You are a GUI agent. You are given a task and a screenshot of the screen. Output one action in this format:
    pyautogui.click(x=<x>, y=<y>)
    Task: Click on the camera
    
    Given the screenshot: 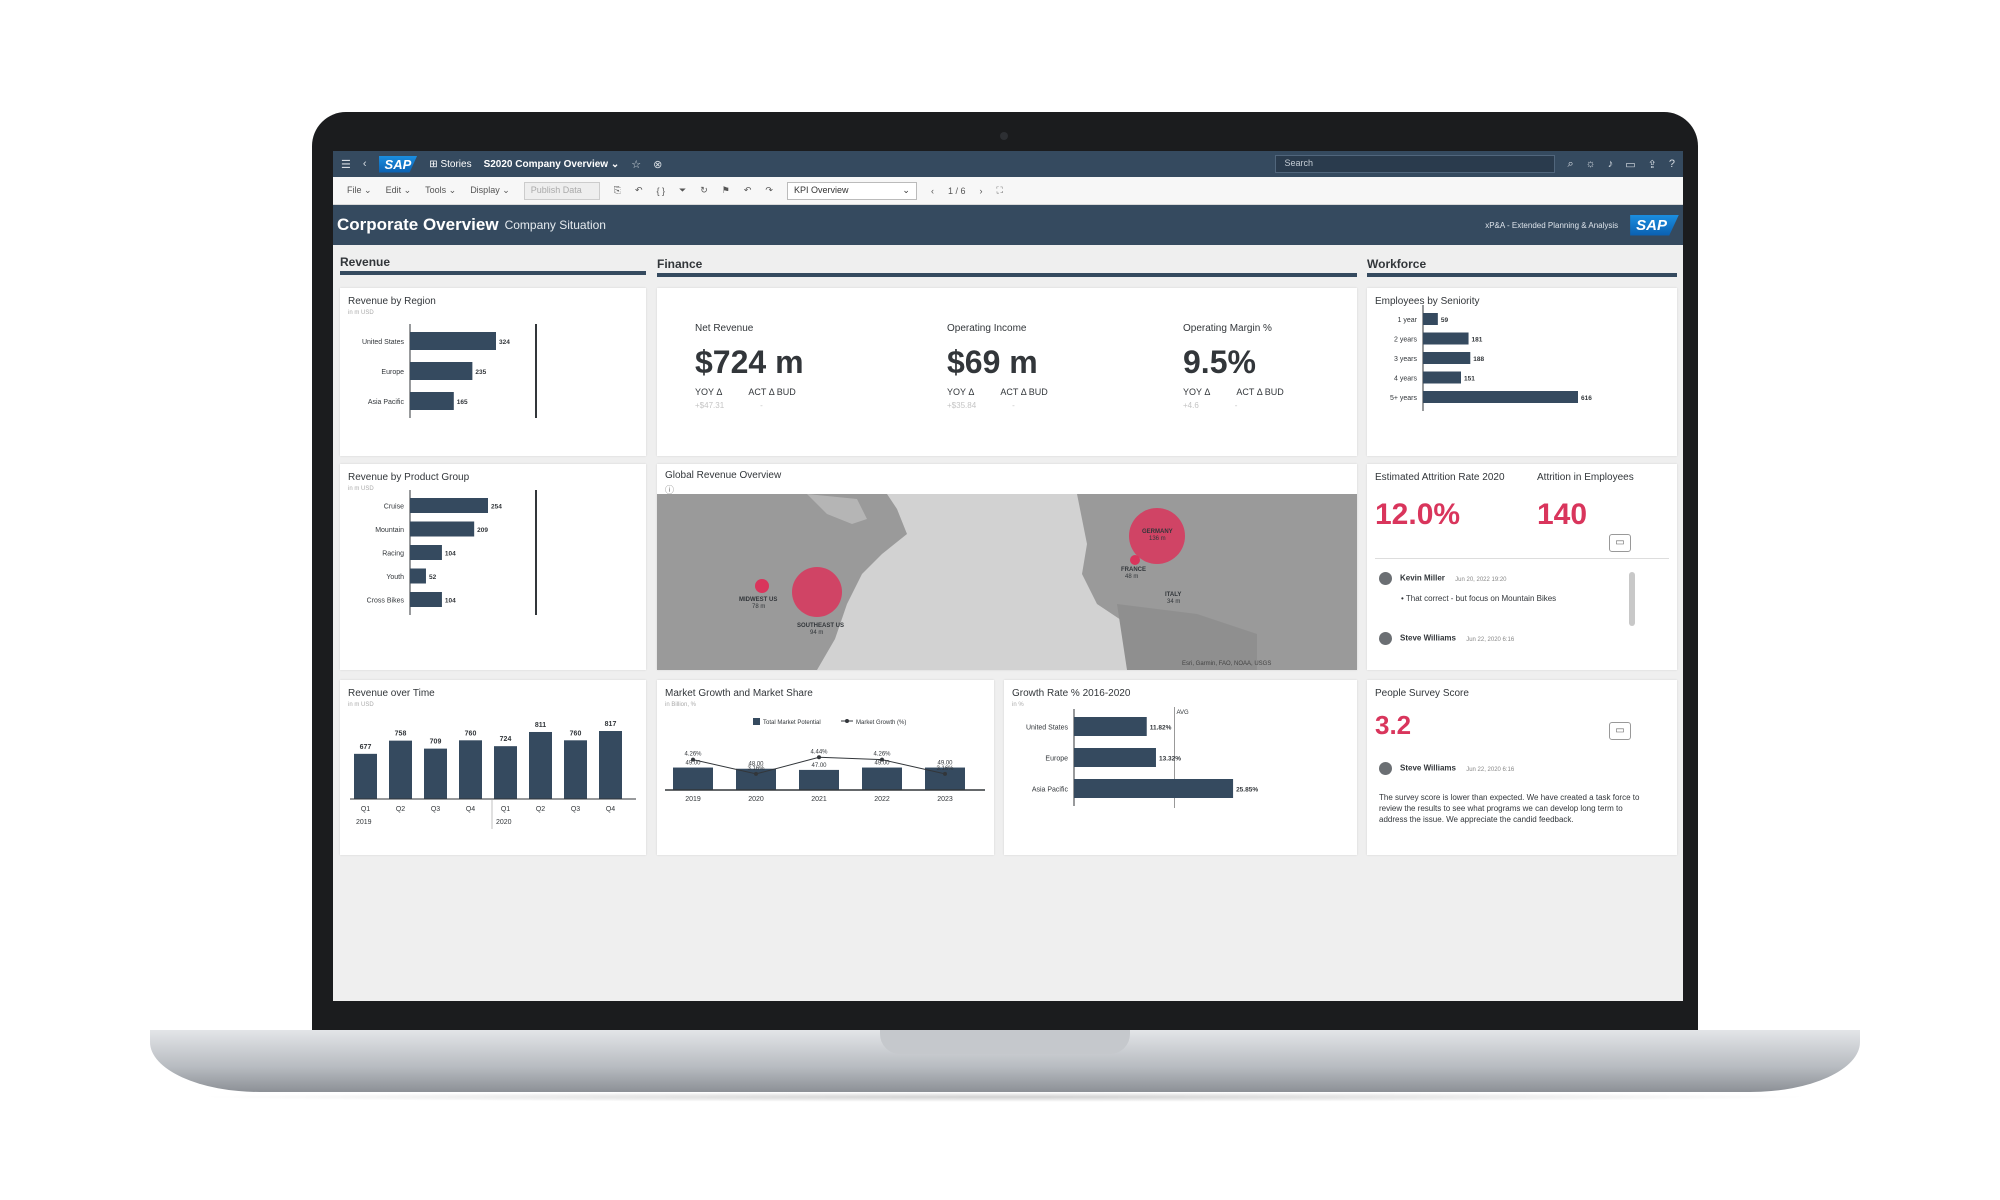 What is the action you would take?
    pyautogui.click(x=1004, y=136)
    